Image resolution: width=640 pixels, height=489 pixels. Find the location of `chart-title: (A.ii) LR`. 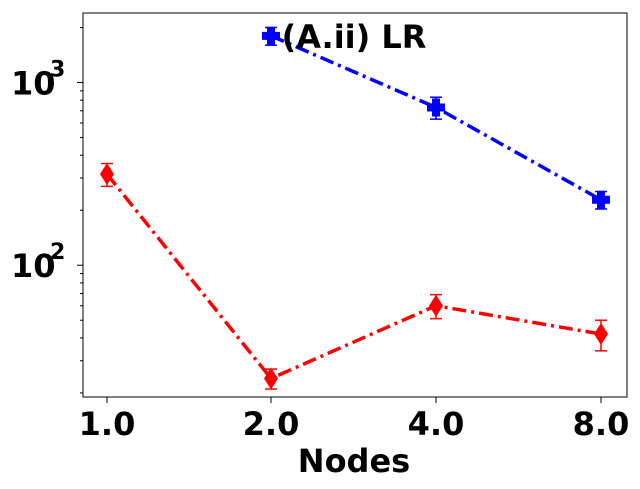

chart-title: (A.ii) LR is located at coordinates (354, 37).